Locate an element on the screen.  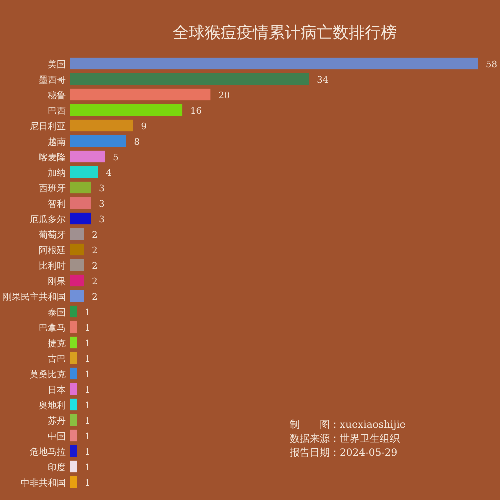
chart-title: 全球猴痘疫情累计病亡数排行榜 is located at coordinates (285, 32).